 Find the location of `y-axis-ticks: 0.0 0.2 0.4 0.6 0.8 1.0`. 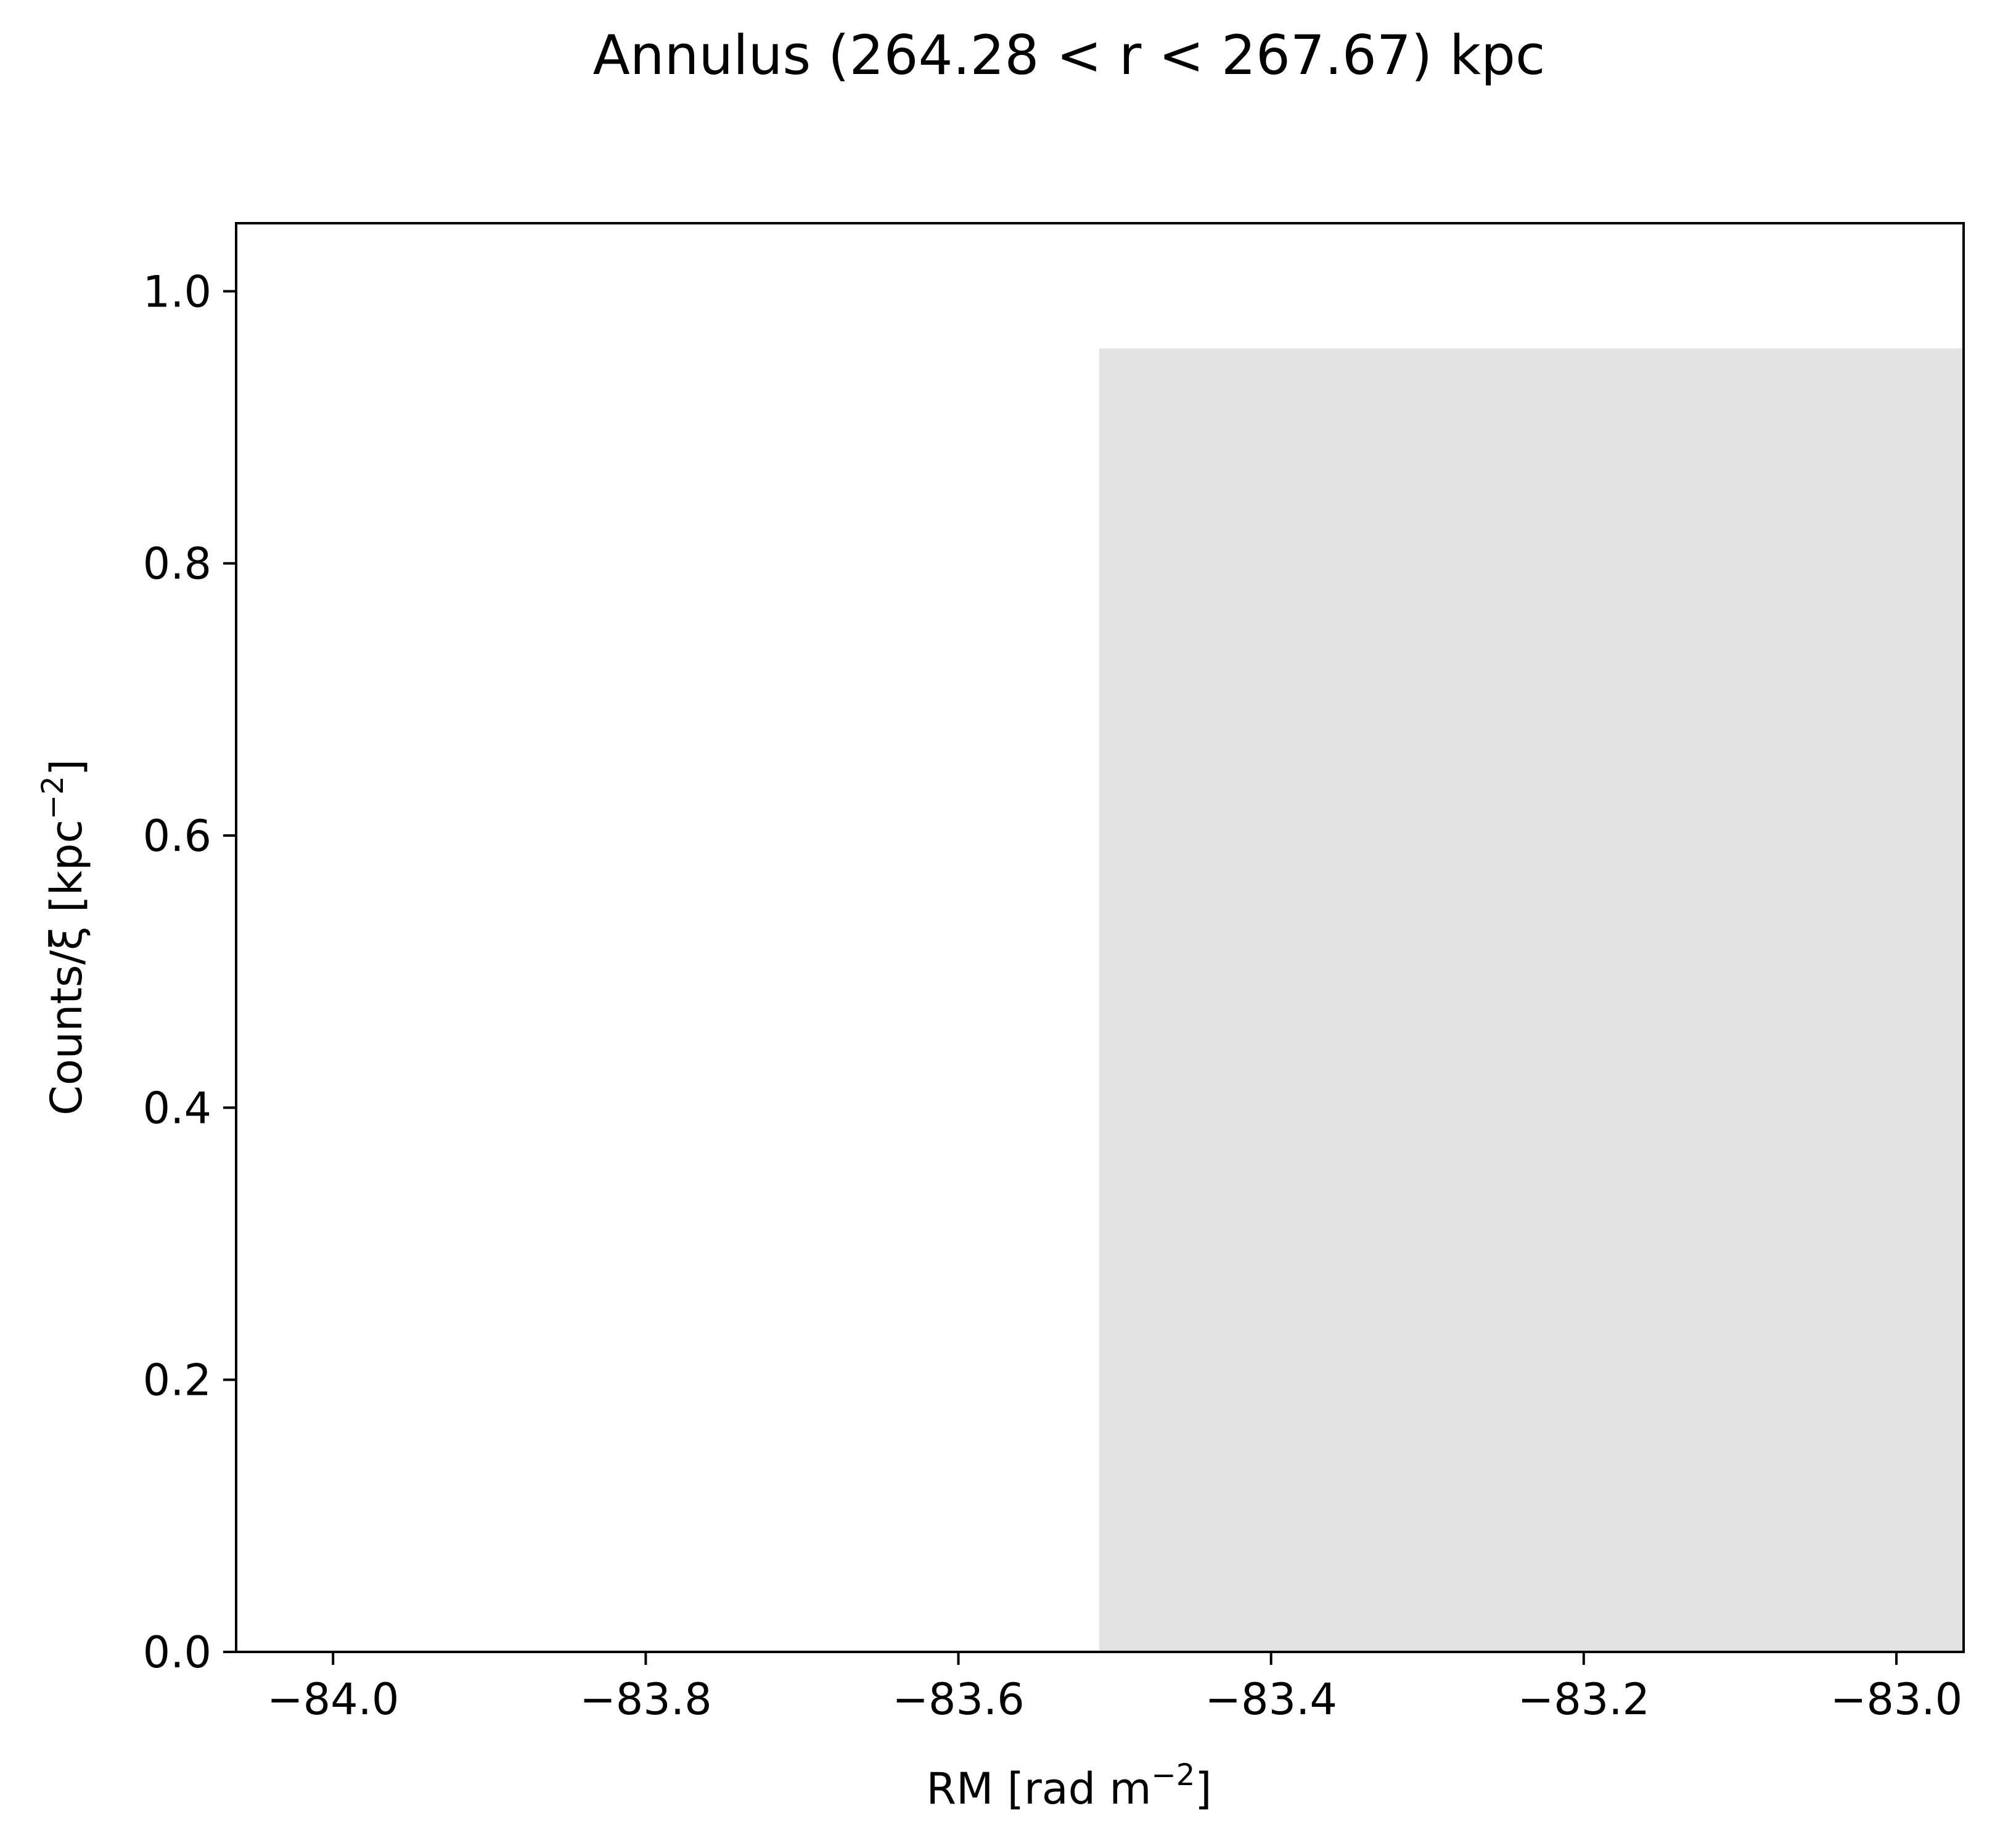

y-axis-ticks: 0.0 0.2 0.4 0.6 0.8 1.0 is located at coordinates (189, 972).